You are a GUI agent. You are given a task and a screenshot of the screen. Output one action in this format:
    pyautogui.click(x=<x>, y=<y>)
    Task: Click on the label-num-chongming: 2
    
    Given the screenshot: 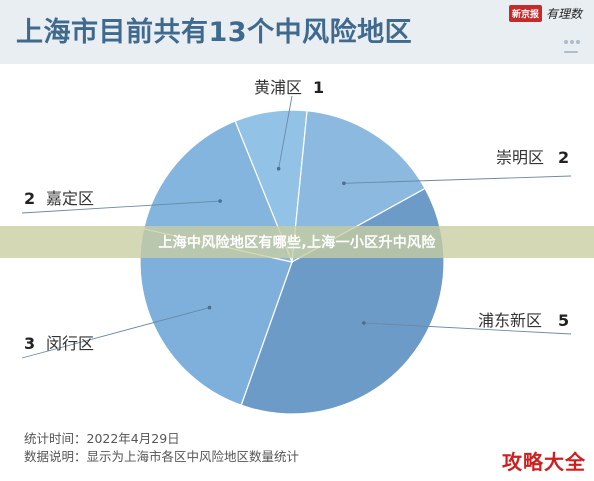 What is the action you would take?
    pyautogui.click(x=563, y=157)
    